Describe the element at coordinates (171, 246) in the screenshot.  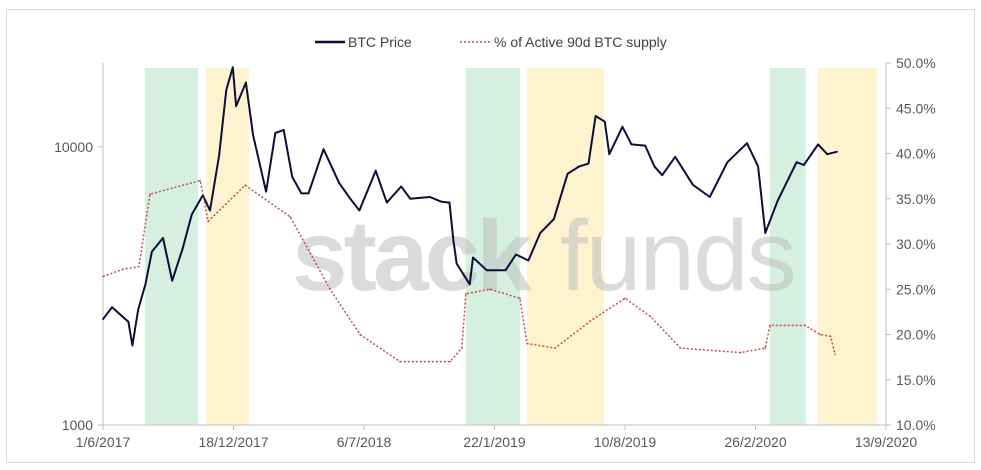
I see `band-green` at that location.